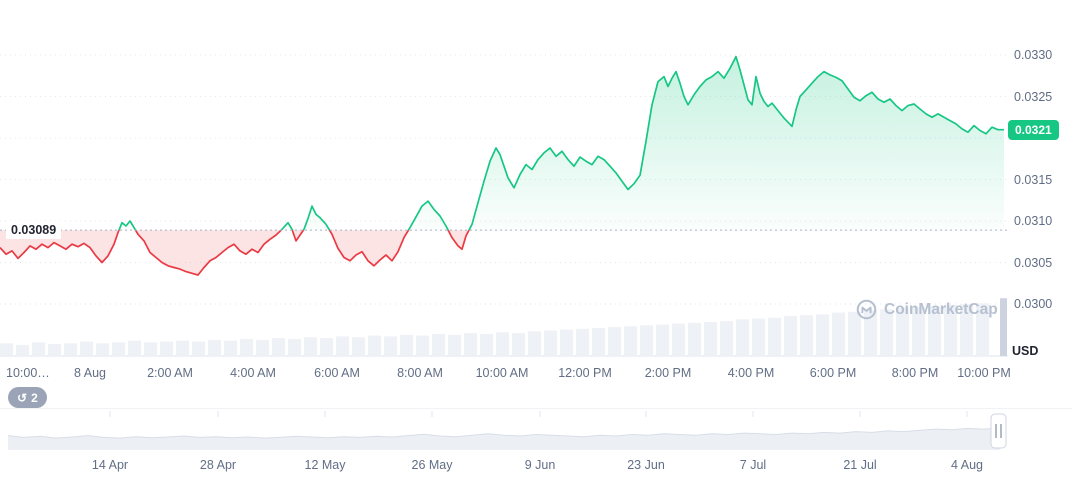 The image size is (1072, 477). Describe the element at coordinates (860, 465) in the screenshot. I see `minimap-date-label: 21 Jul` at that location.